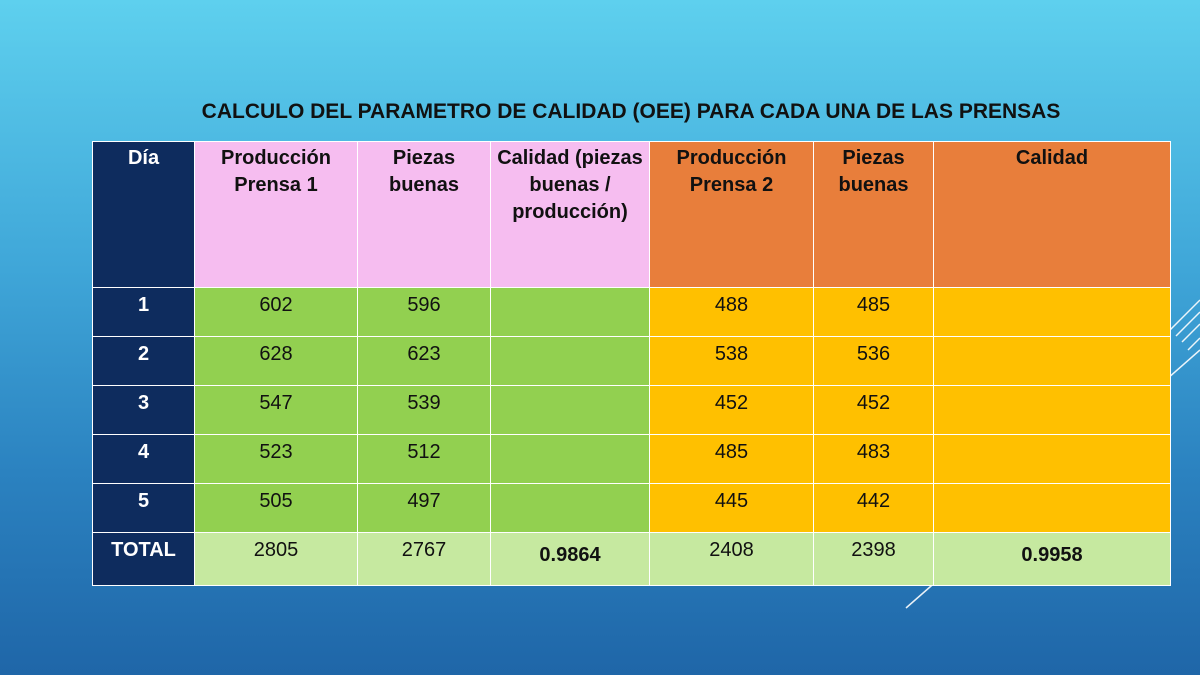 The width and height of the screenshot is (1200, 675). I want to click on cell-buenas-1: 497, so click(424, 508).